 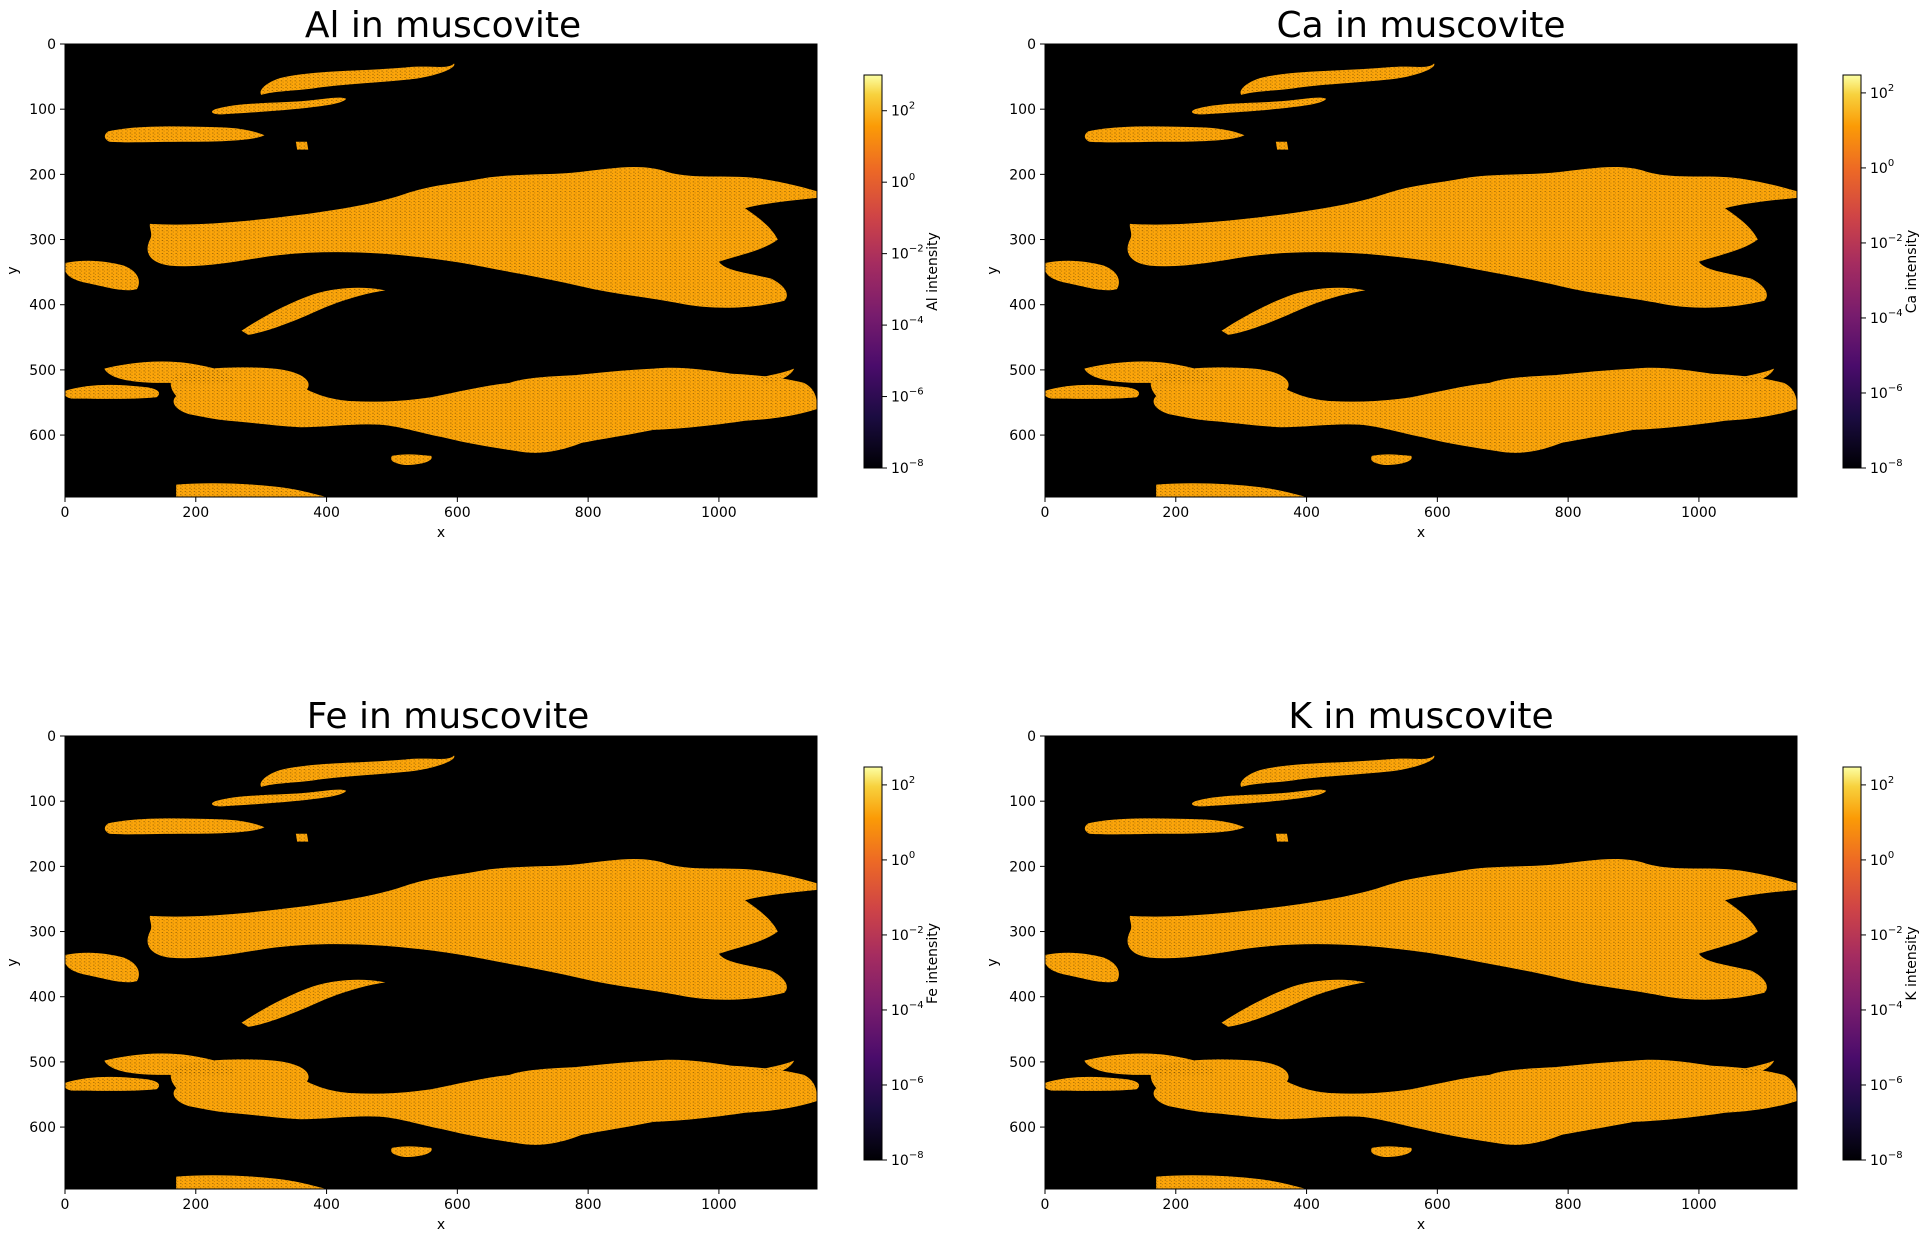 What do you see at coordinates (443, 25) in the screenshot?
I see `chart-title: Al in muscovite` at bounding box center [443, 25].